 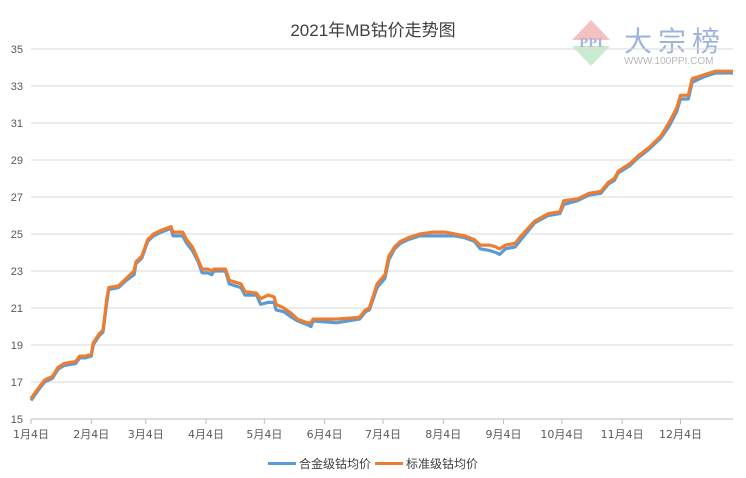 What do you see at coordinates (334, 464) in the screenshot?
I see `legend-label: 合金级钴均价` at bounding box center [334, 464].